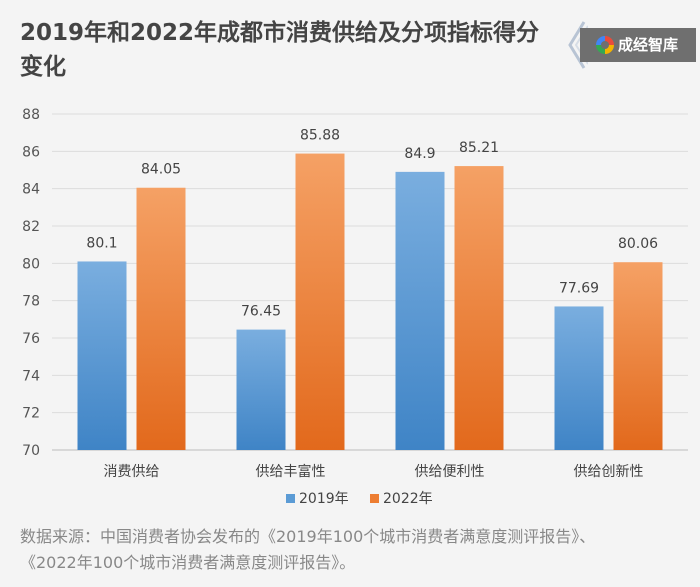 Image resolution: width=700 pixels, height=587 pixels. I want to click on x-tick-label: 供给创新性, so click(609, 472).